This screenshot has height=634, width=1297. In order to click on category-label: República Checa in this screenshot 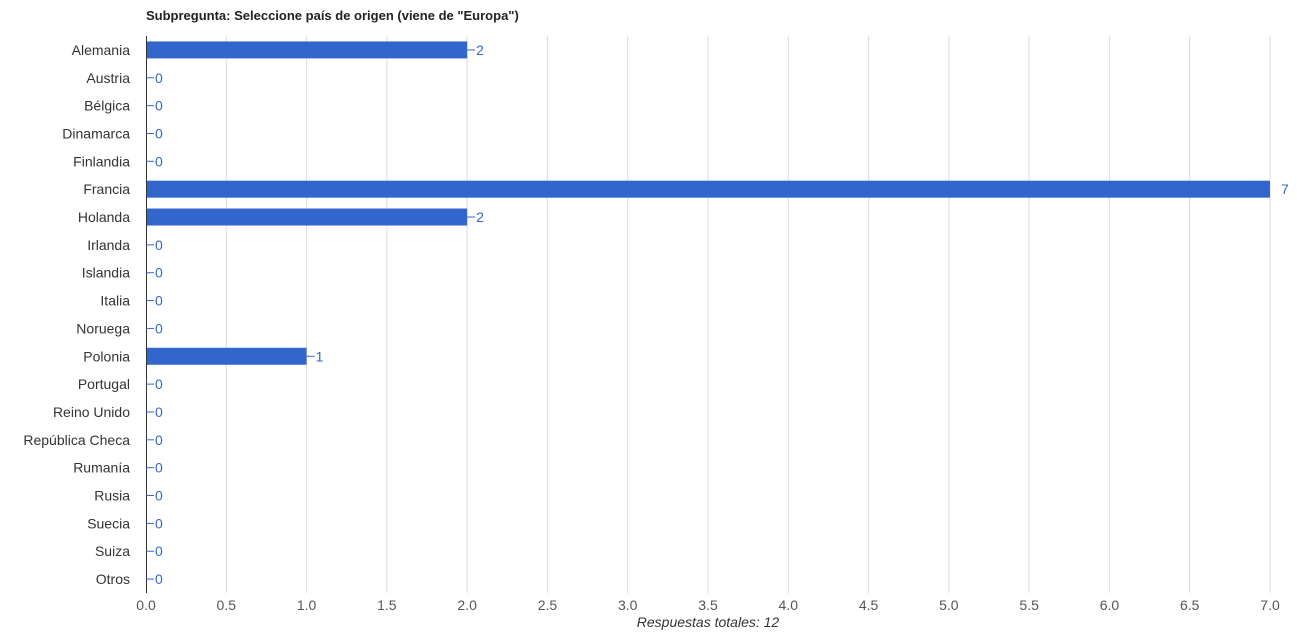, I will do `click(76, 440)`.